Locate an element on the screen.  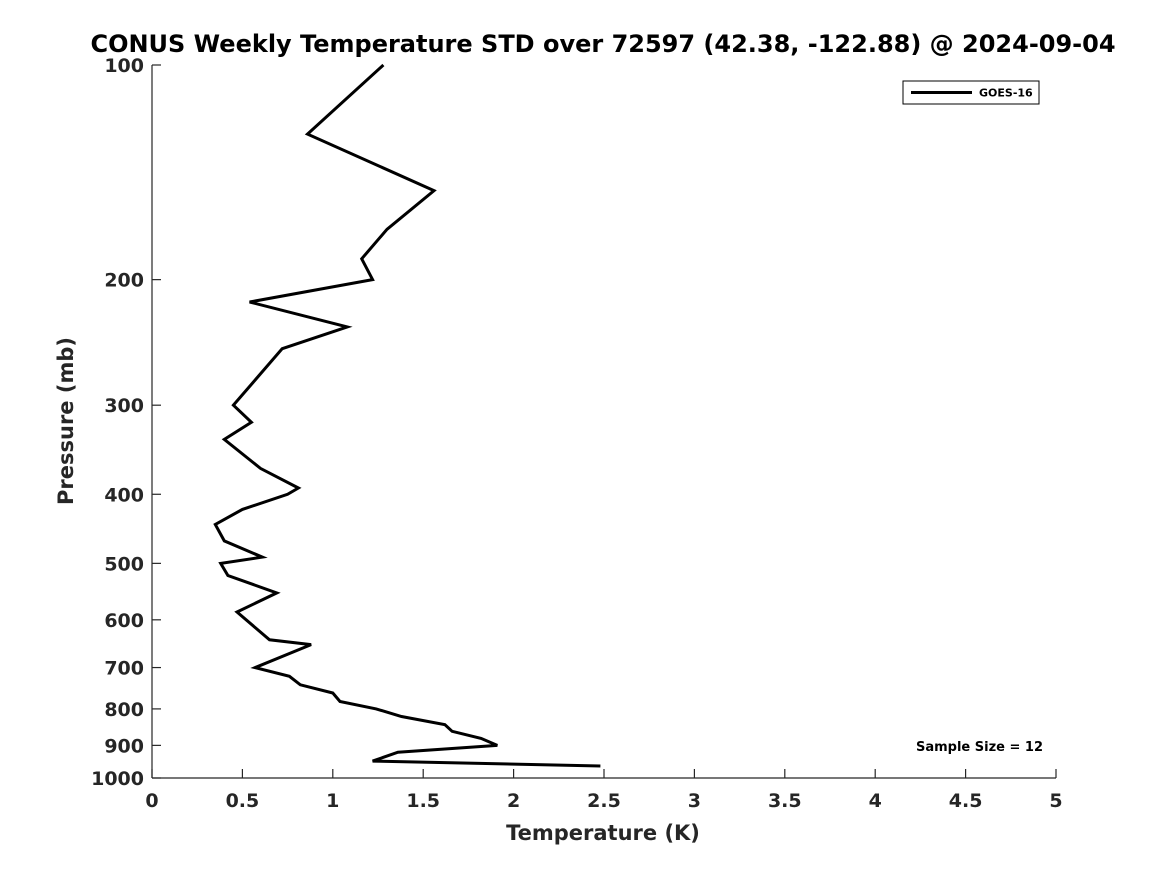
x-tick-label: 5 is located at coordinates (1055, 801).